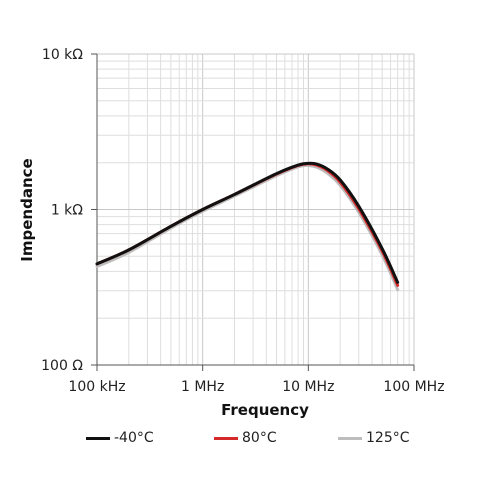 The width and height of the screenshot is (480, 480). I want to click on legend-item-125: 125°C, so click(374, 438).